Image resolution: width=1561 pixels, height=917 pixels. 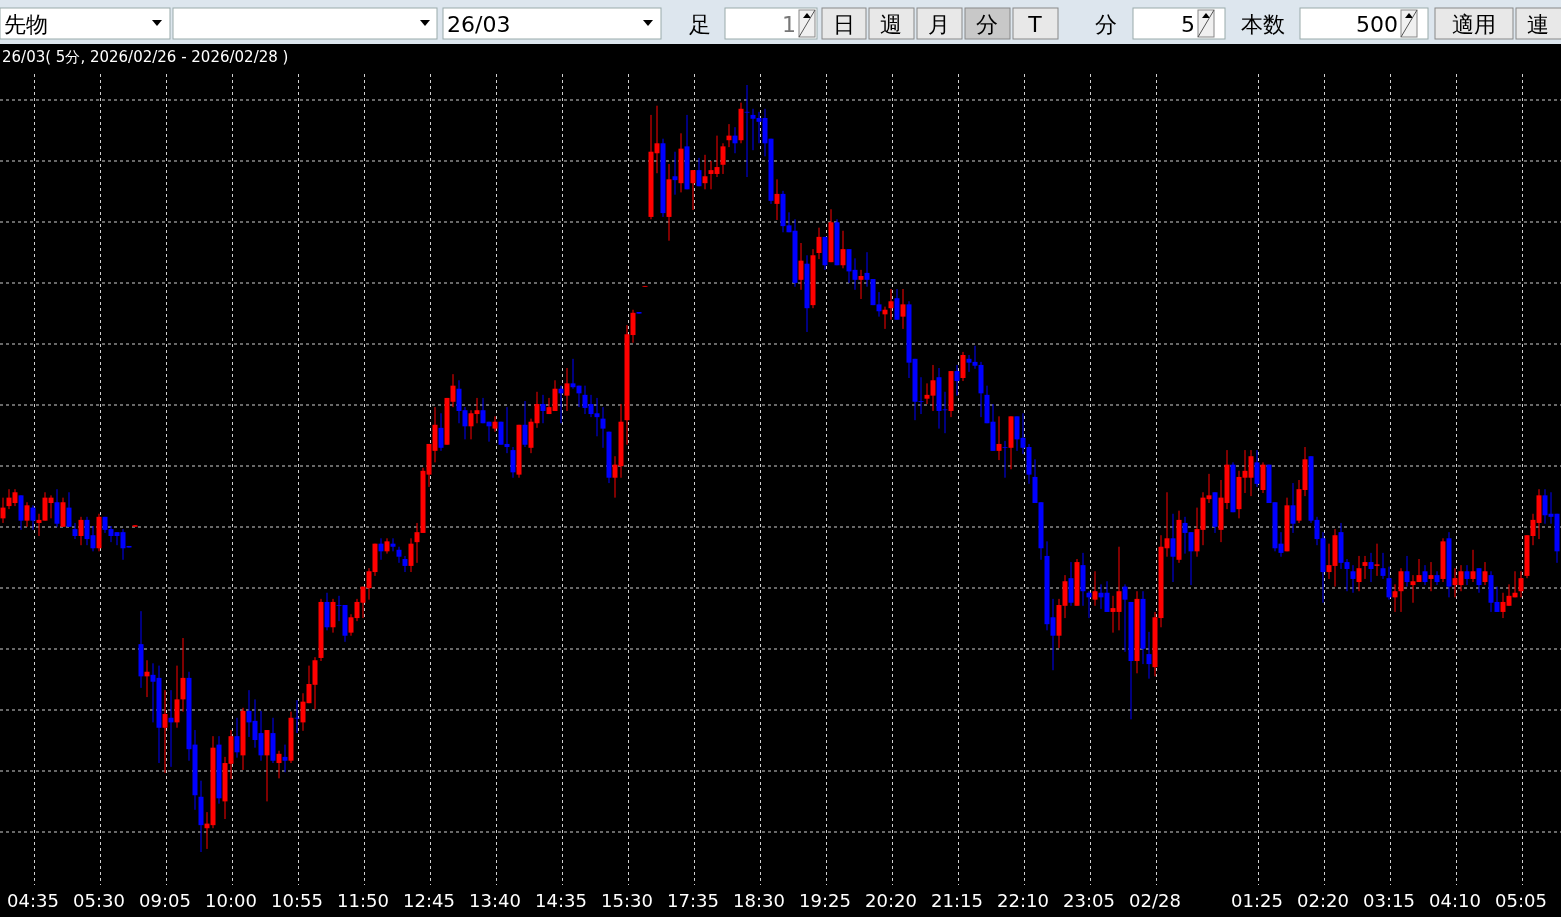 I want to click on x-tick-label: 05:05, so click(x=1521, y=900).